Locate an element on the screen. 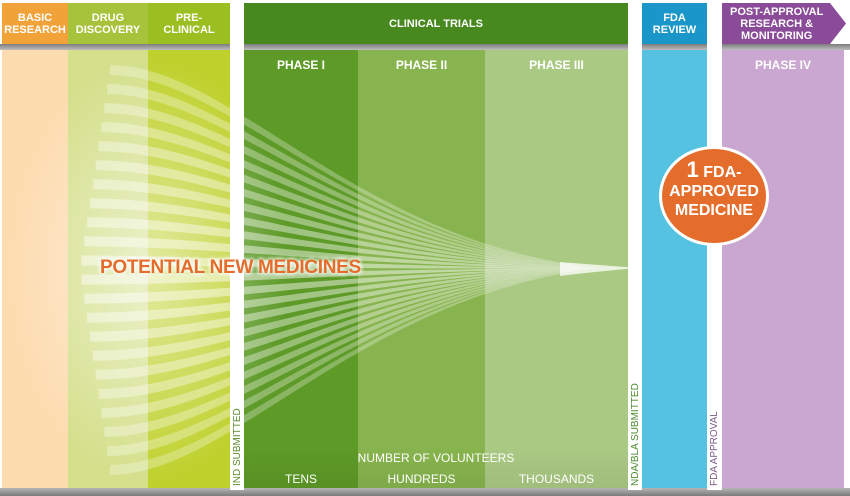 The image size is (850, 496). clinical-trials-header-label: CLINICAL TRIALS is located at coordinates (436, 23).